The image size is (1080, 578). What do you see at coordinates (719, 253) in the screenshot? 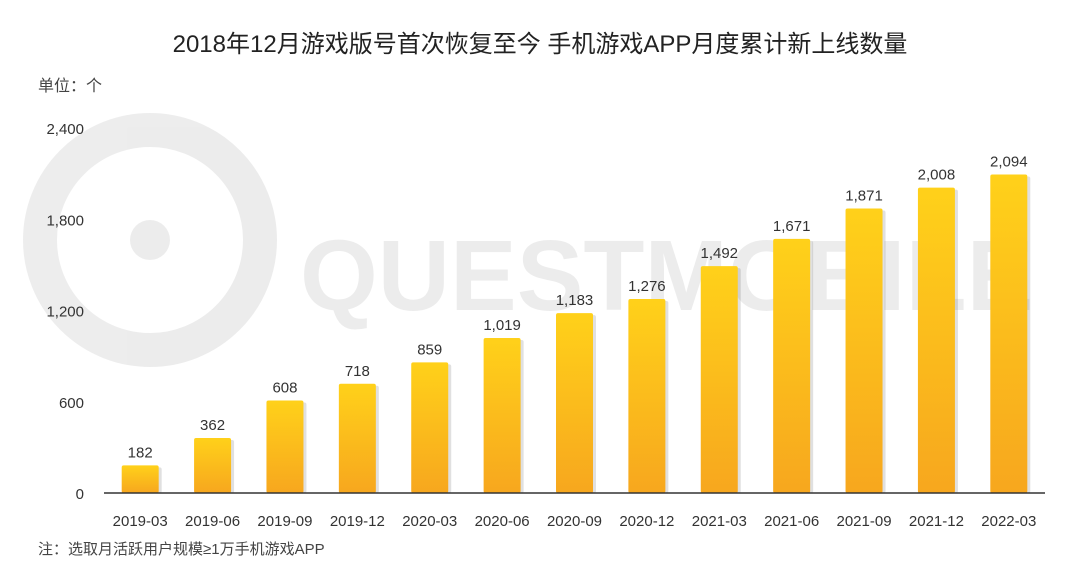
I see `bar-value-label: 1,492` at bounding box center [719, 253].